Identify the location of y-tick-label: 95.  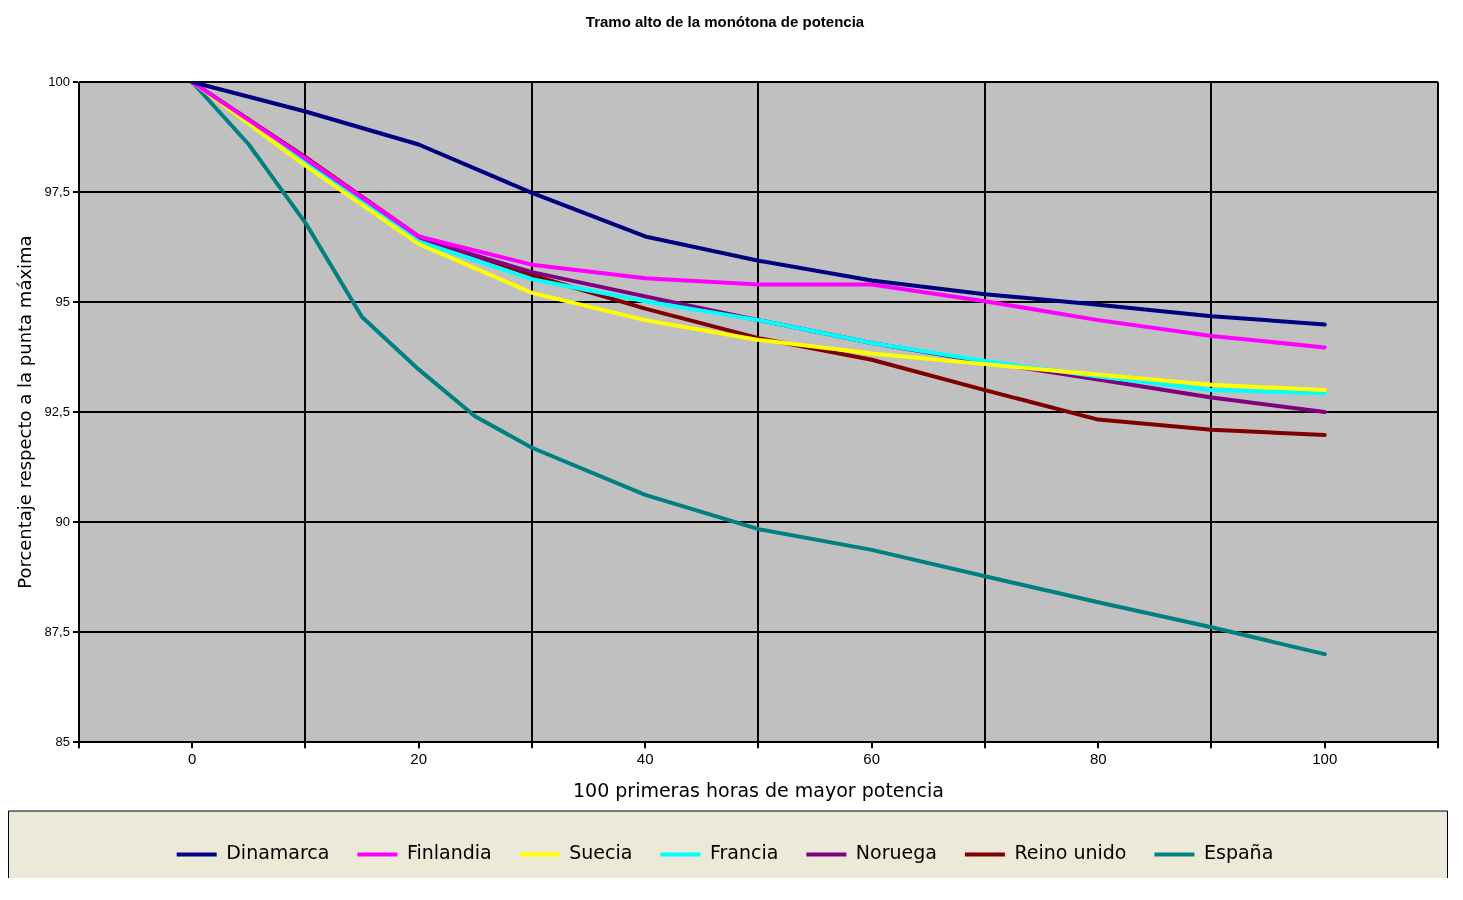
(62, 301).